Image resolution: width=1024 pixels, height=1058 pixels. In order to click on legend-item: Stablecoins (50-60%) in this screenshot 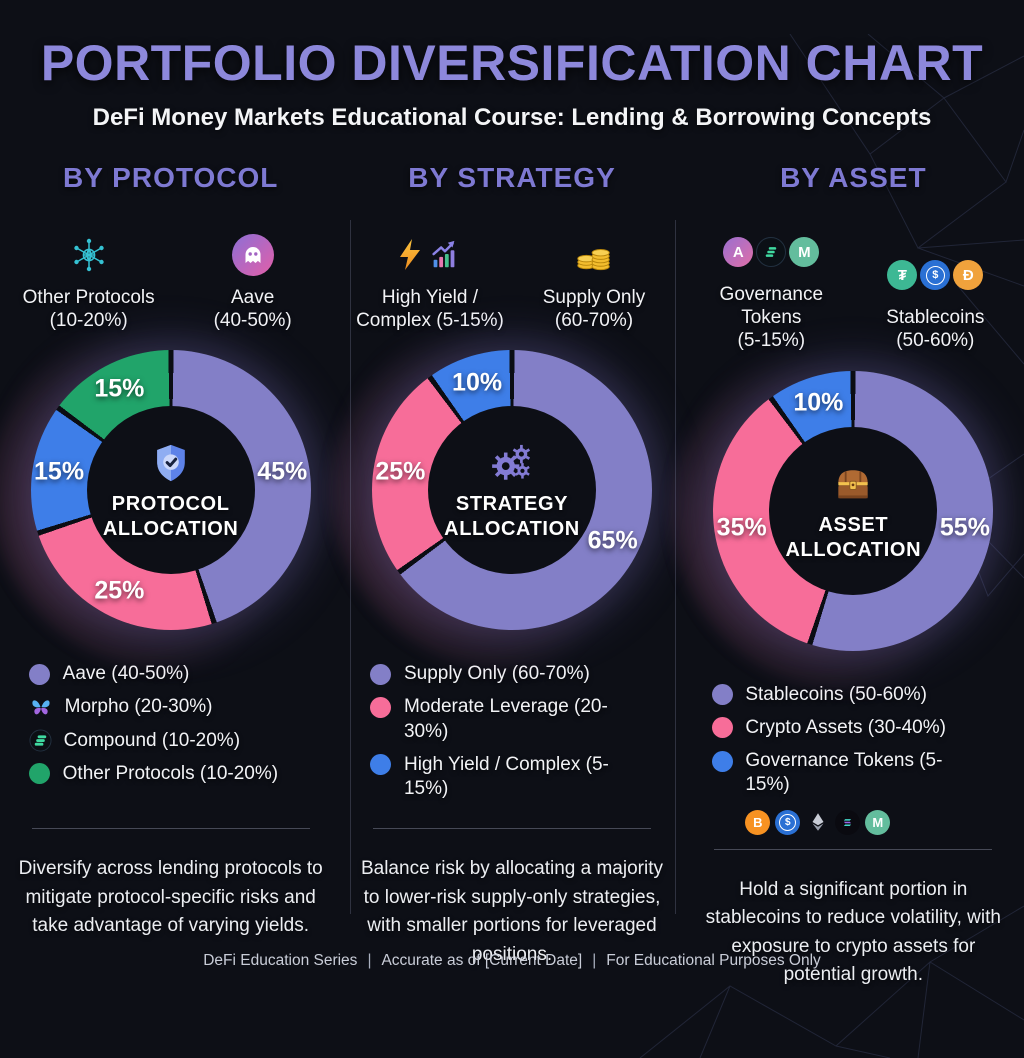, I will do `click(853, 695)`.